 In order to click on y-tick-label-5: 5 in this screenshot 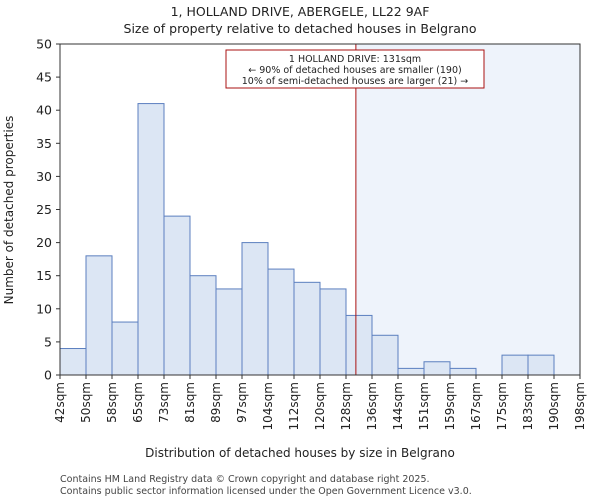, I will do `click(48, 341)`.